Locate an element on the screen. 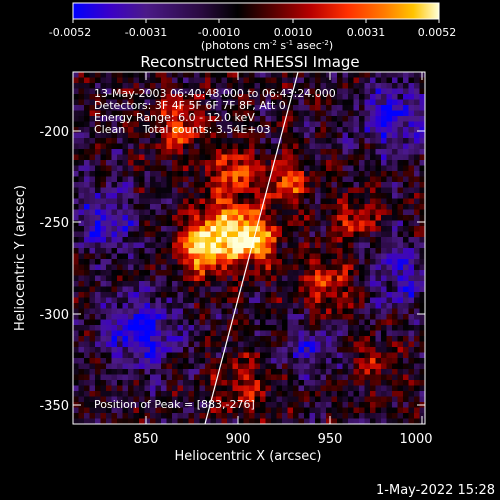 This screenshot has height=500, width=500. annotation-counts: Clean Total counts: 3.54E+03 is located at coordinates (182, 129).